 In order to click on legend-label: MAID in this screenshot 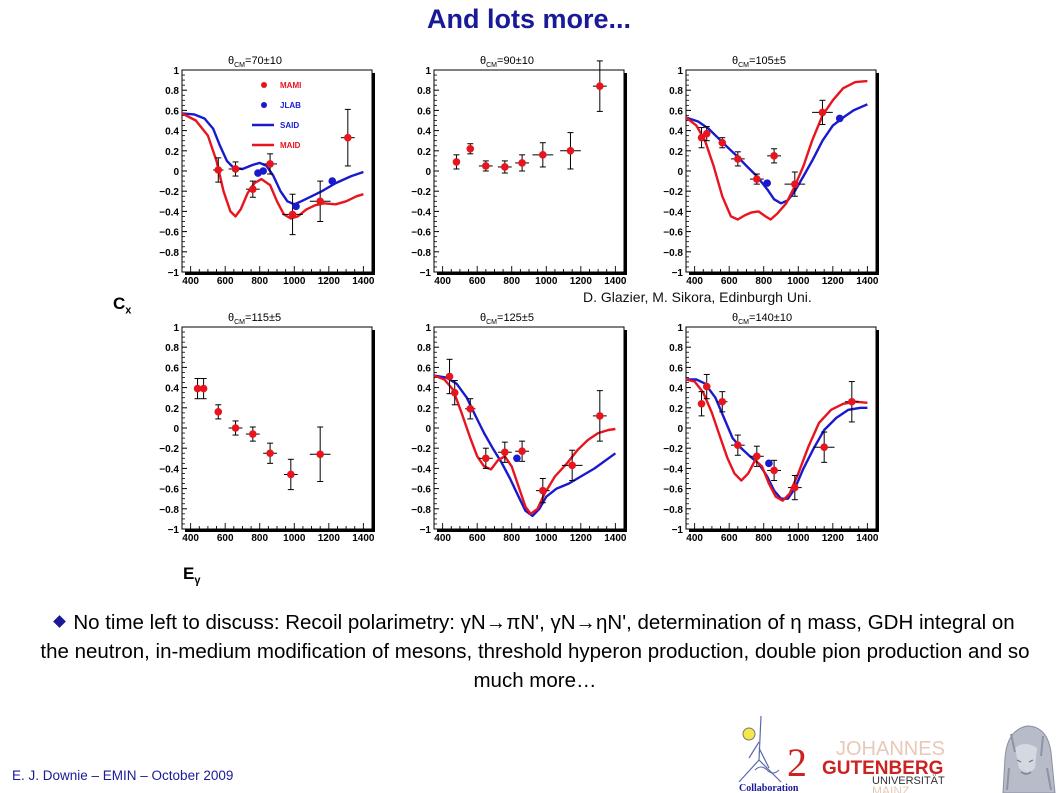, I will do `click(290, 145)`.